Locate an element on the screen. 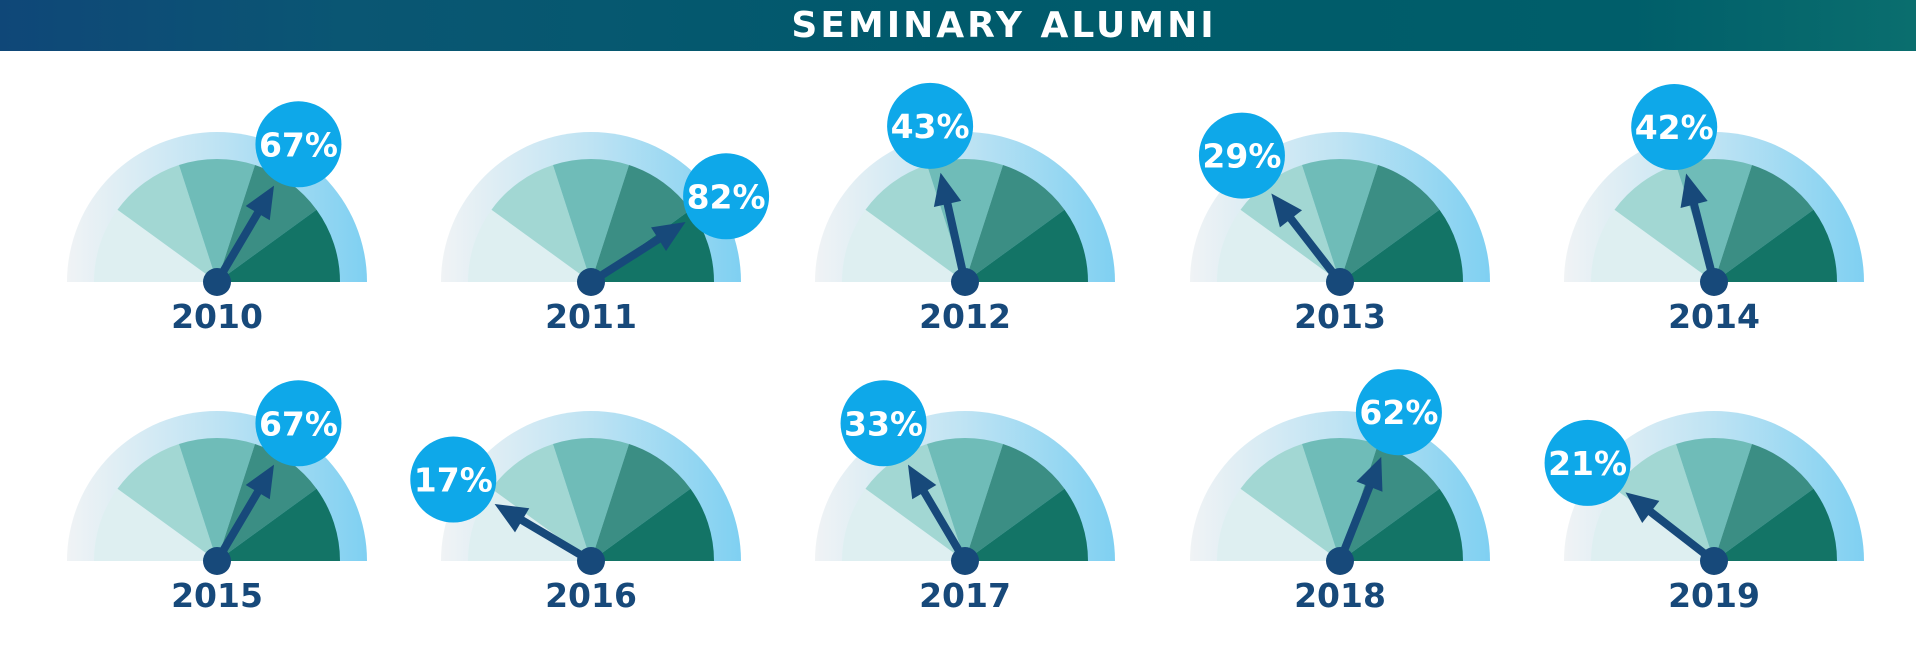 The height and width of the screenshot is (661, 1916). percent-bubble: 17% is located at coordinates (453, 479).